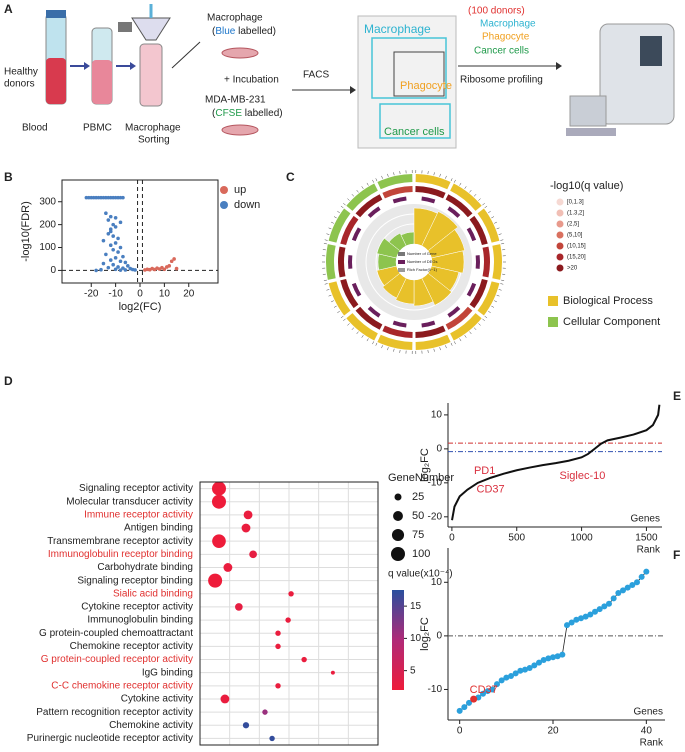  Describe the element at coordinates (225, 31) in the screenshot. I see `stain-text: Blue` at that location.